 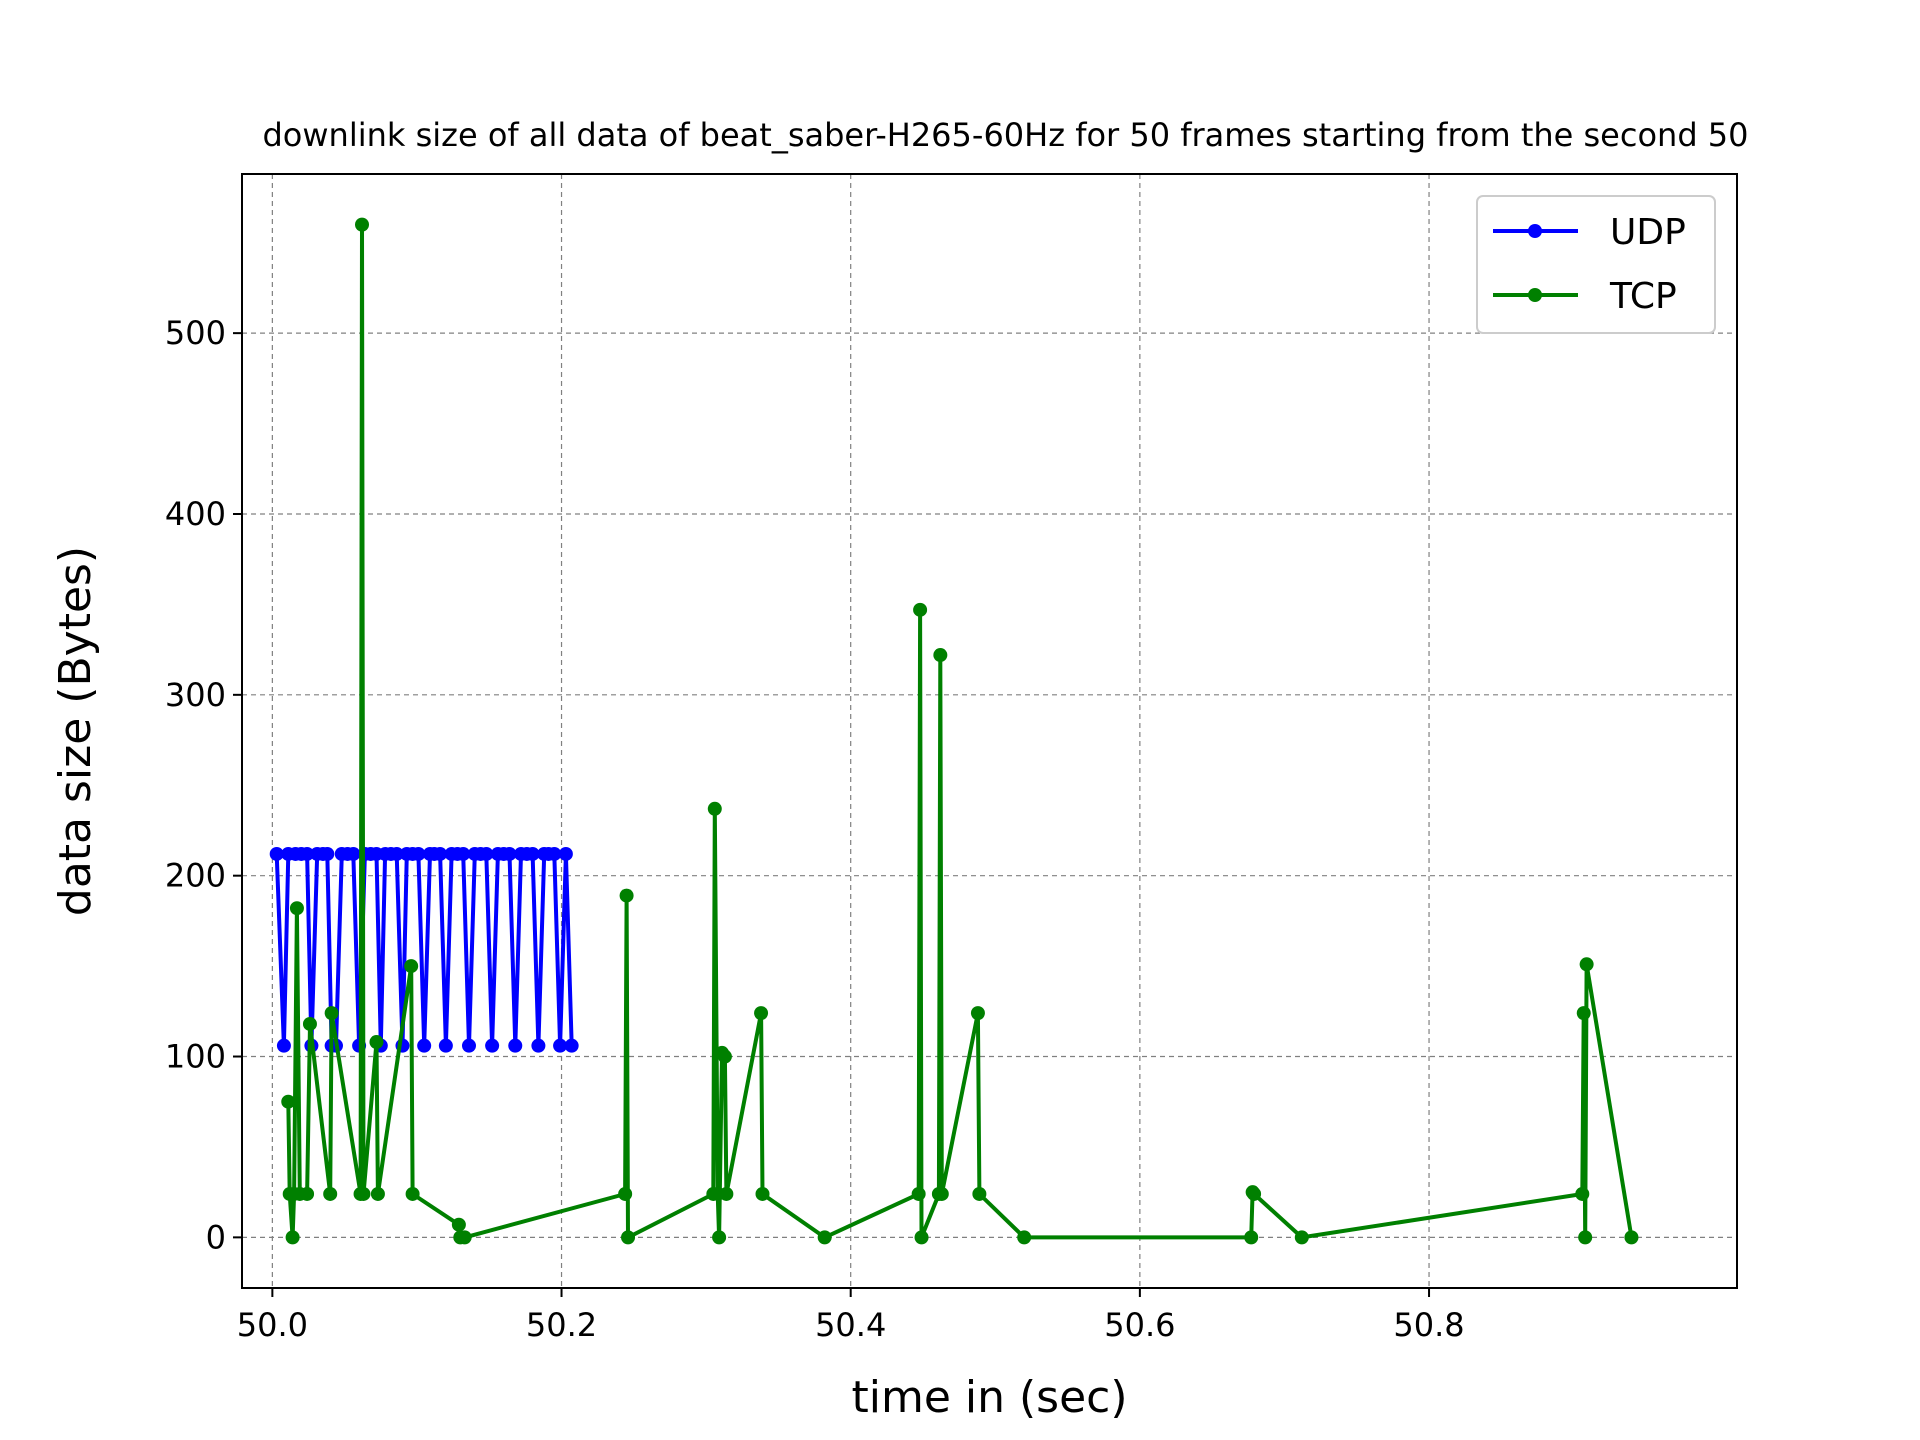 What do you see at coordinates (1139, 1325) in the screenshot?
I see `x-tick-label: 50.6` at bounding box center [1139, 1325].